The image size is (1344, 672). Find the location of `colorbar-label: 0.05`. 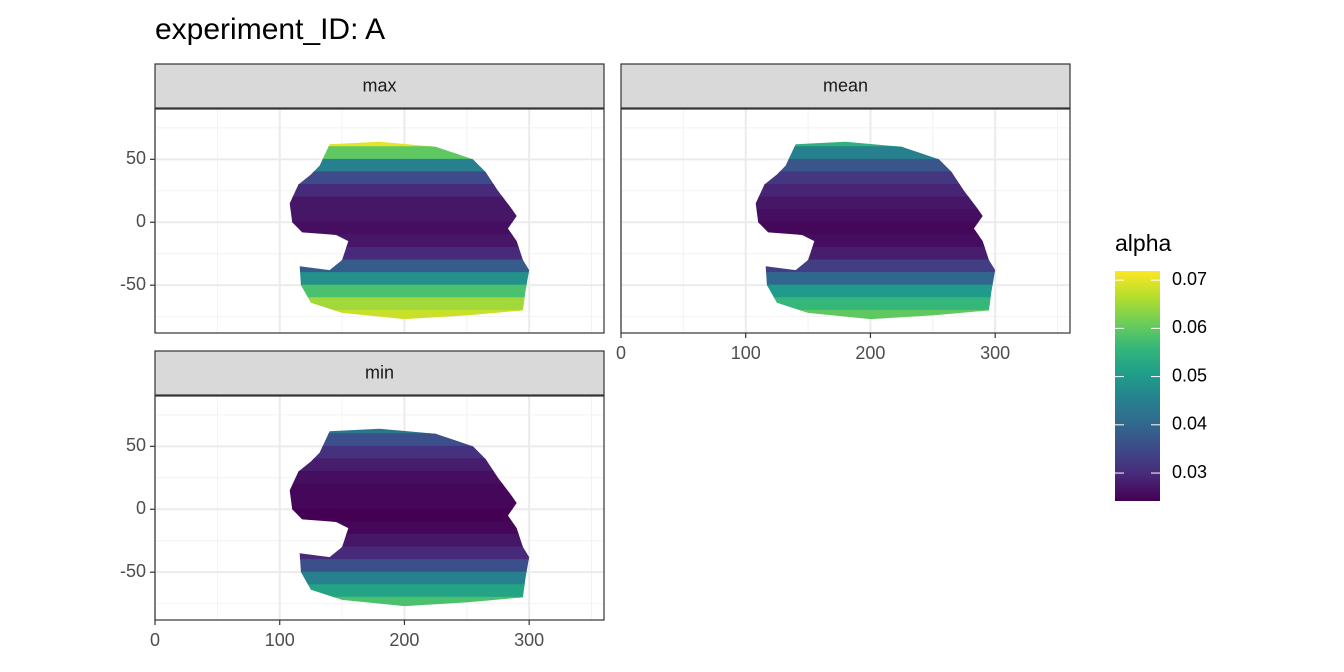

colorbar-label: 0.05 is located at coordinates (1189, 375).